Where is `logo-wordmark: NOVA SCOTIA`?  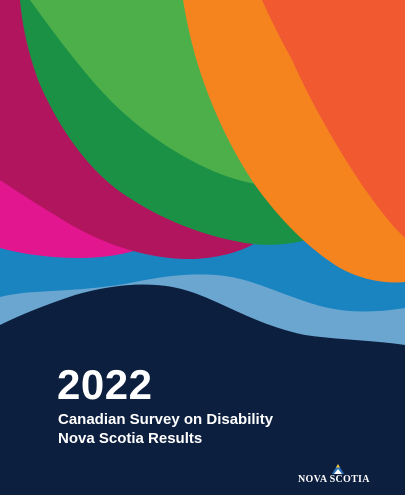 logo-wordmark: NOVA SCOTIA is located at coordinates (334, 479).